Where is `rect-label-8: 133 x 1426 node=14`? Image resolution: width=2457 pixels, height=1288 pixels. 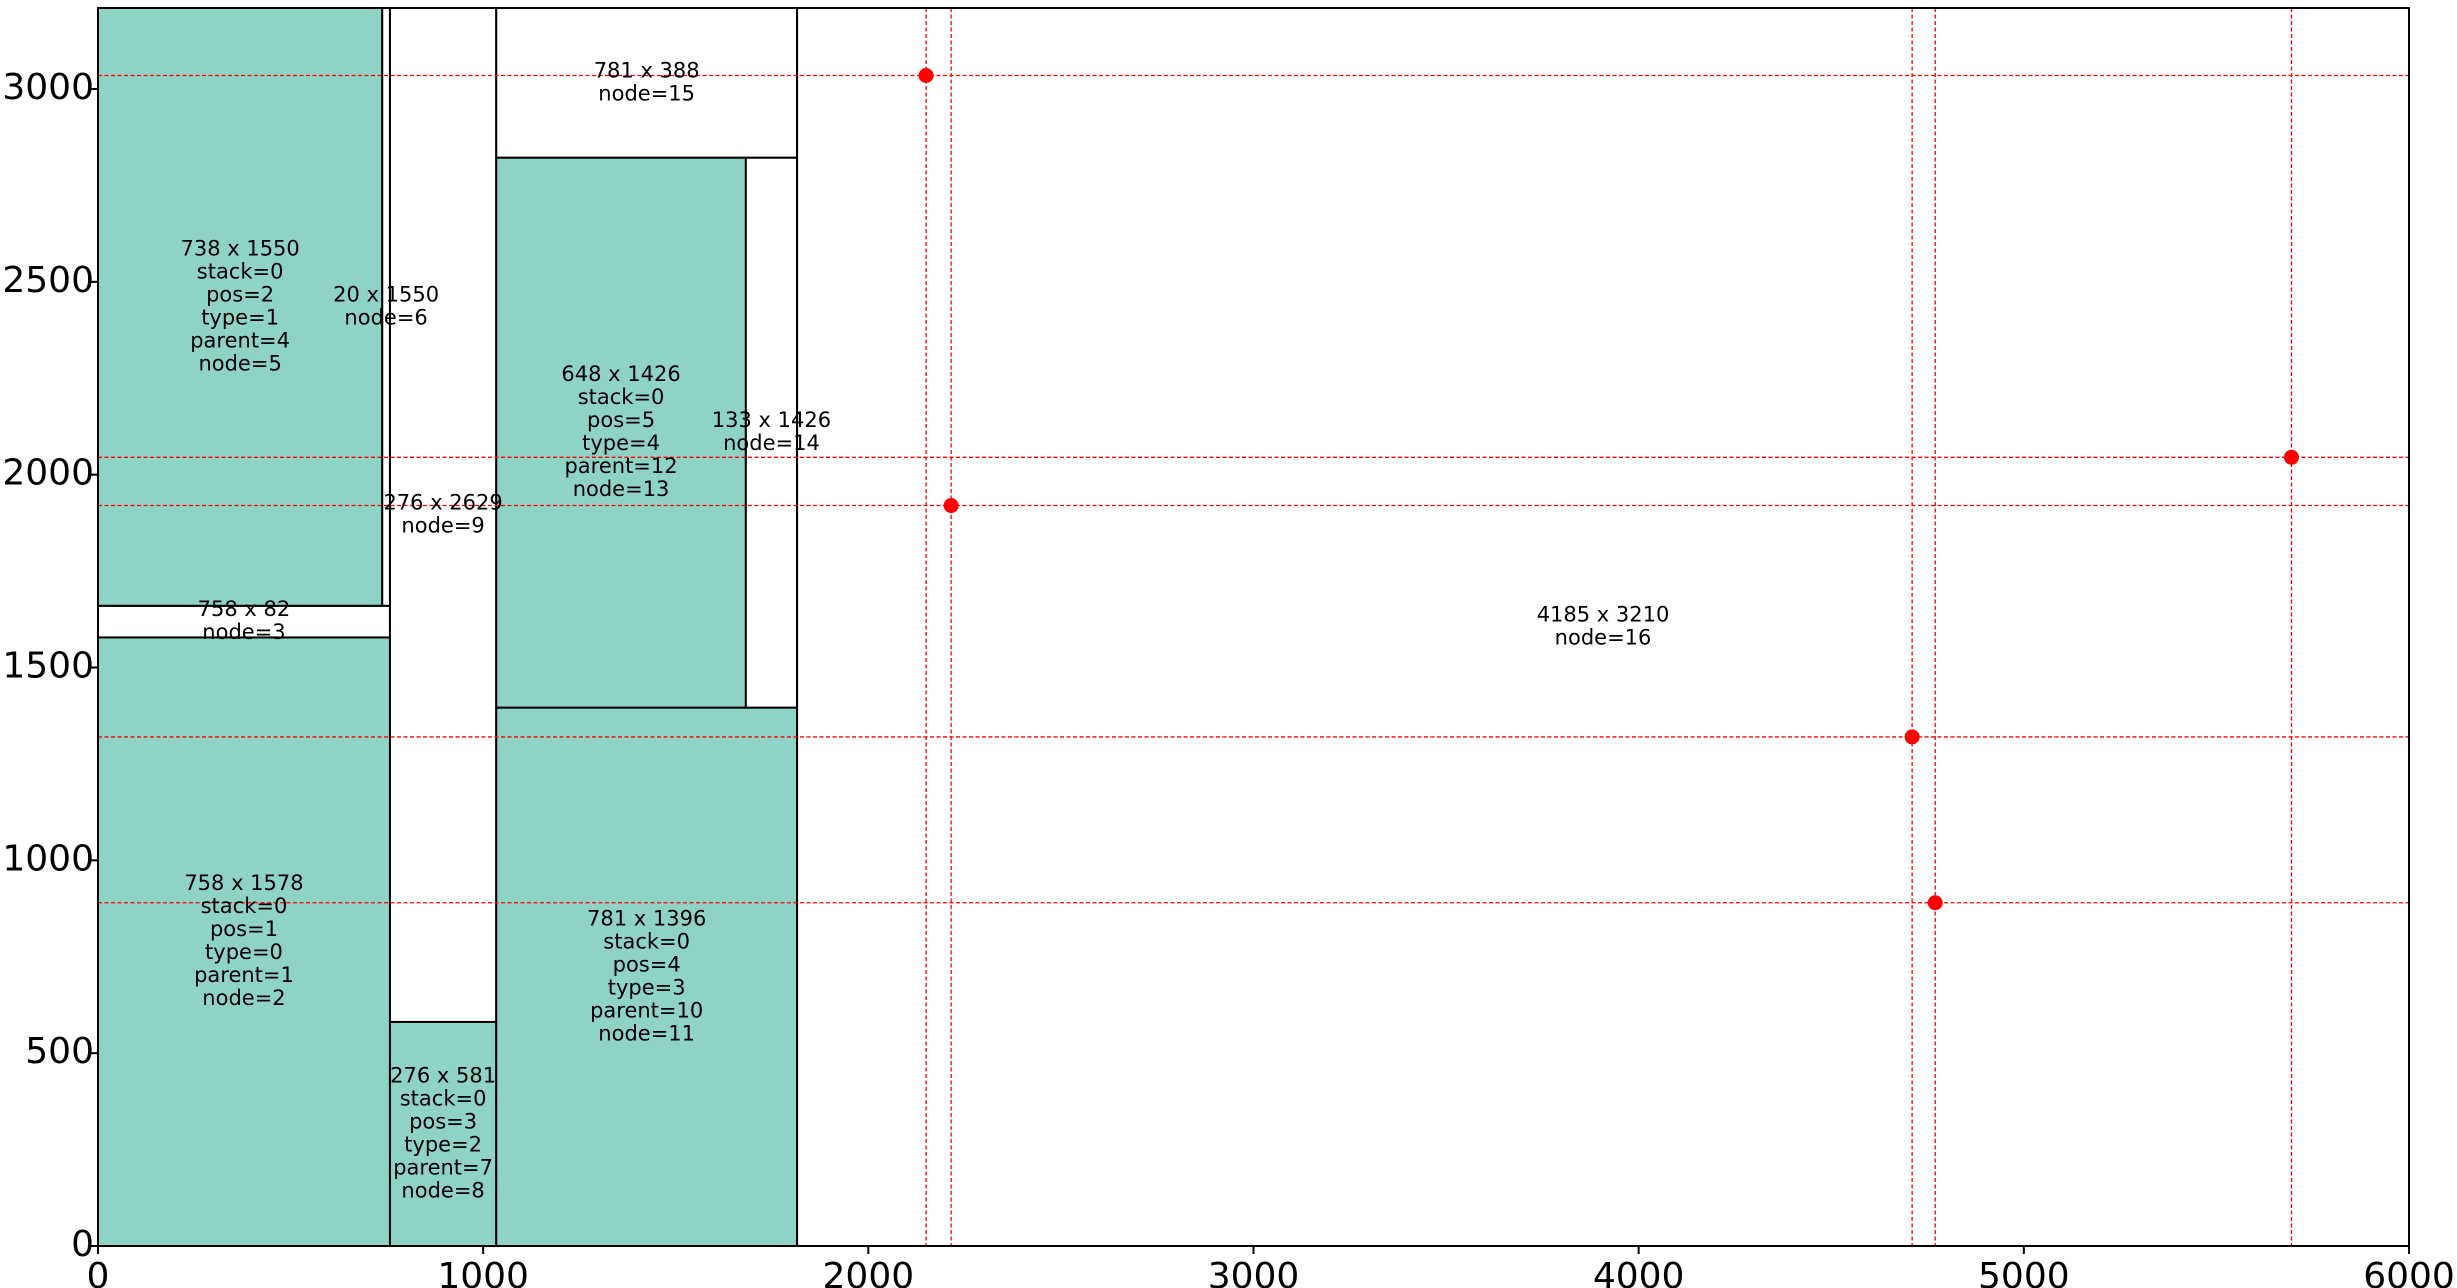 rect-label-8: 133 x 1426 node=14 is located at coordinates (771, 431).